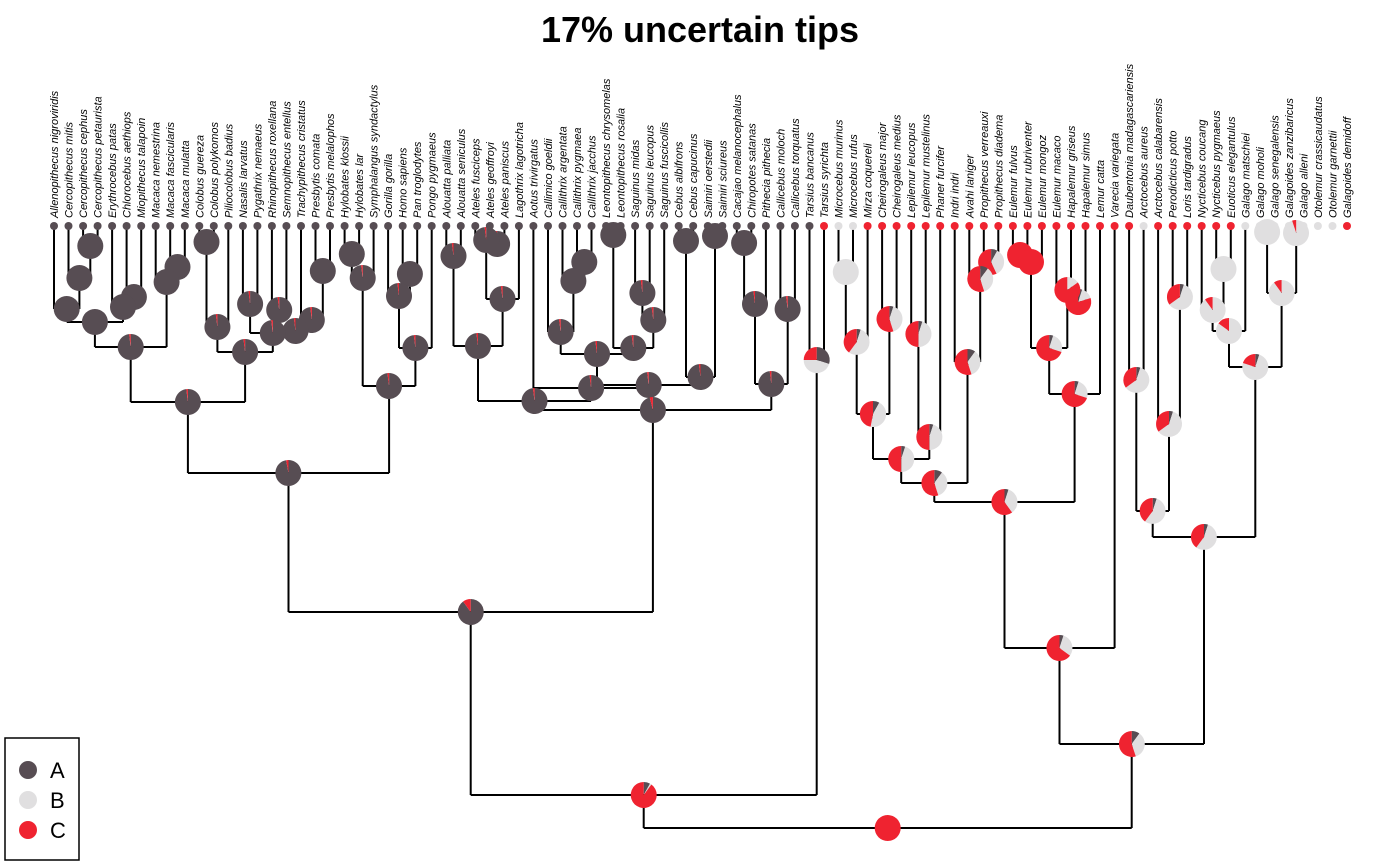  What do you see at coordinates (651, 171) in the screenshot?
I see `tip-label: Saguinus leucopus` at bounding box center [651, 171].